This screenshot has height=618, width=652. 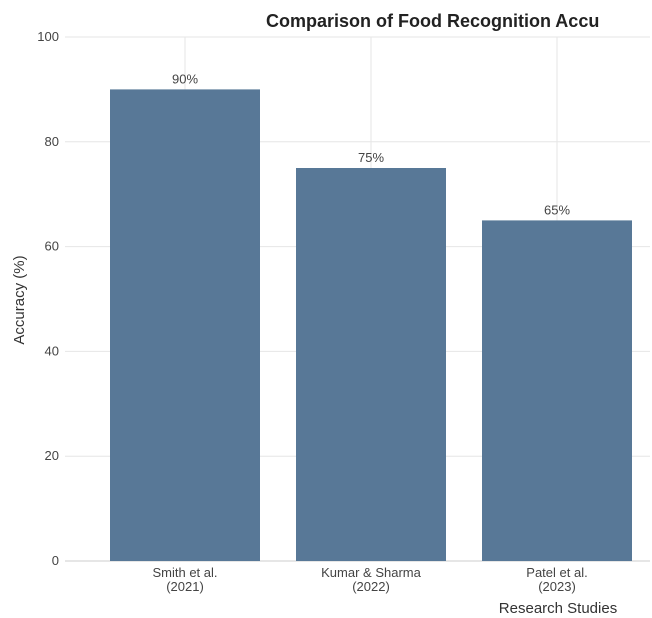 What do you see at coordinates (558, 608) in the screenshot?
I see `x-axis-label: Research Studies` at bounding box center [558, 608].